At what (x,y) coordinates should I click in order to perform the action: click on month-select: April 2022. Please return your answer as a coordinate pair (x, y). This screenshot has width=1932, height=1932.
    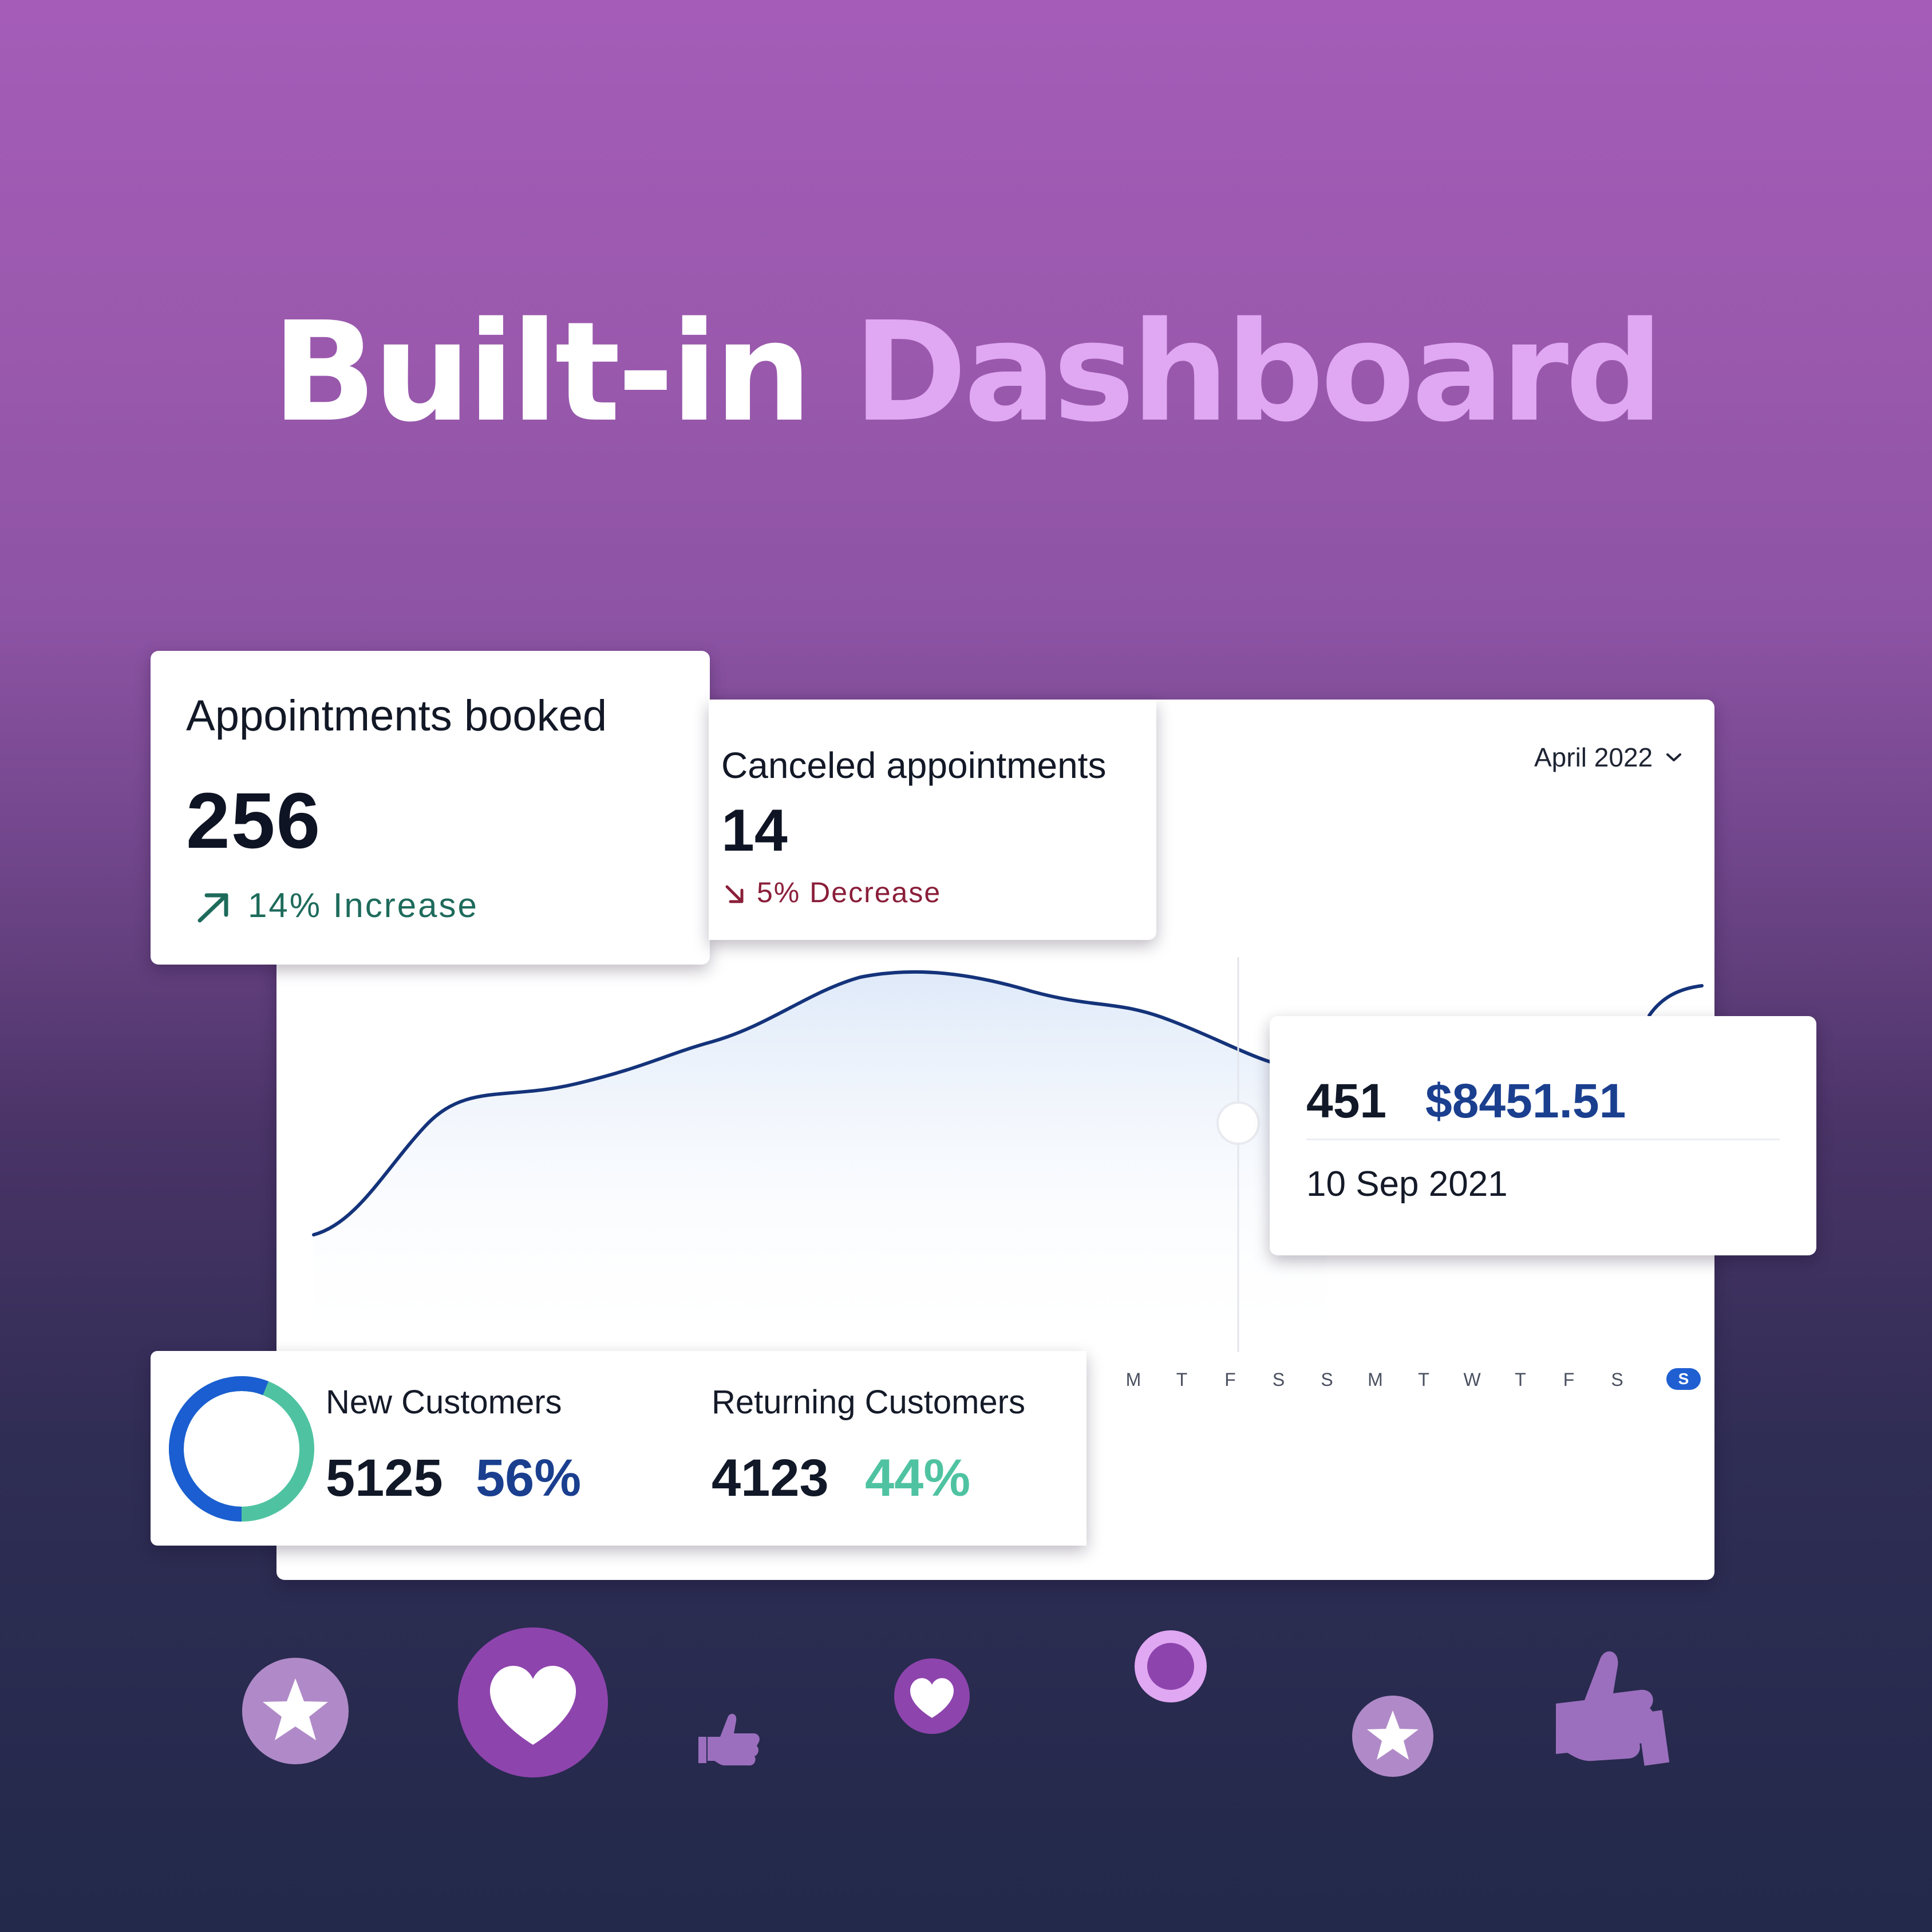
    Looking at the image, I should click on (1608, 757).